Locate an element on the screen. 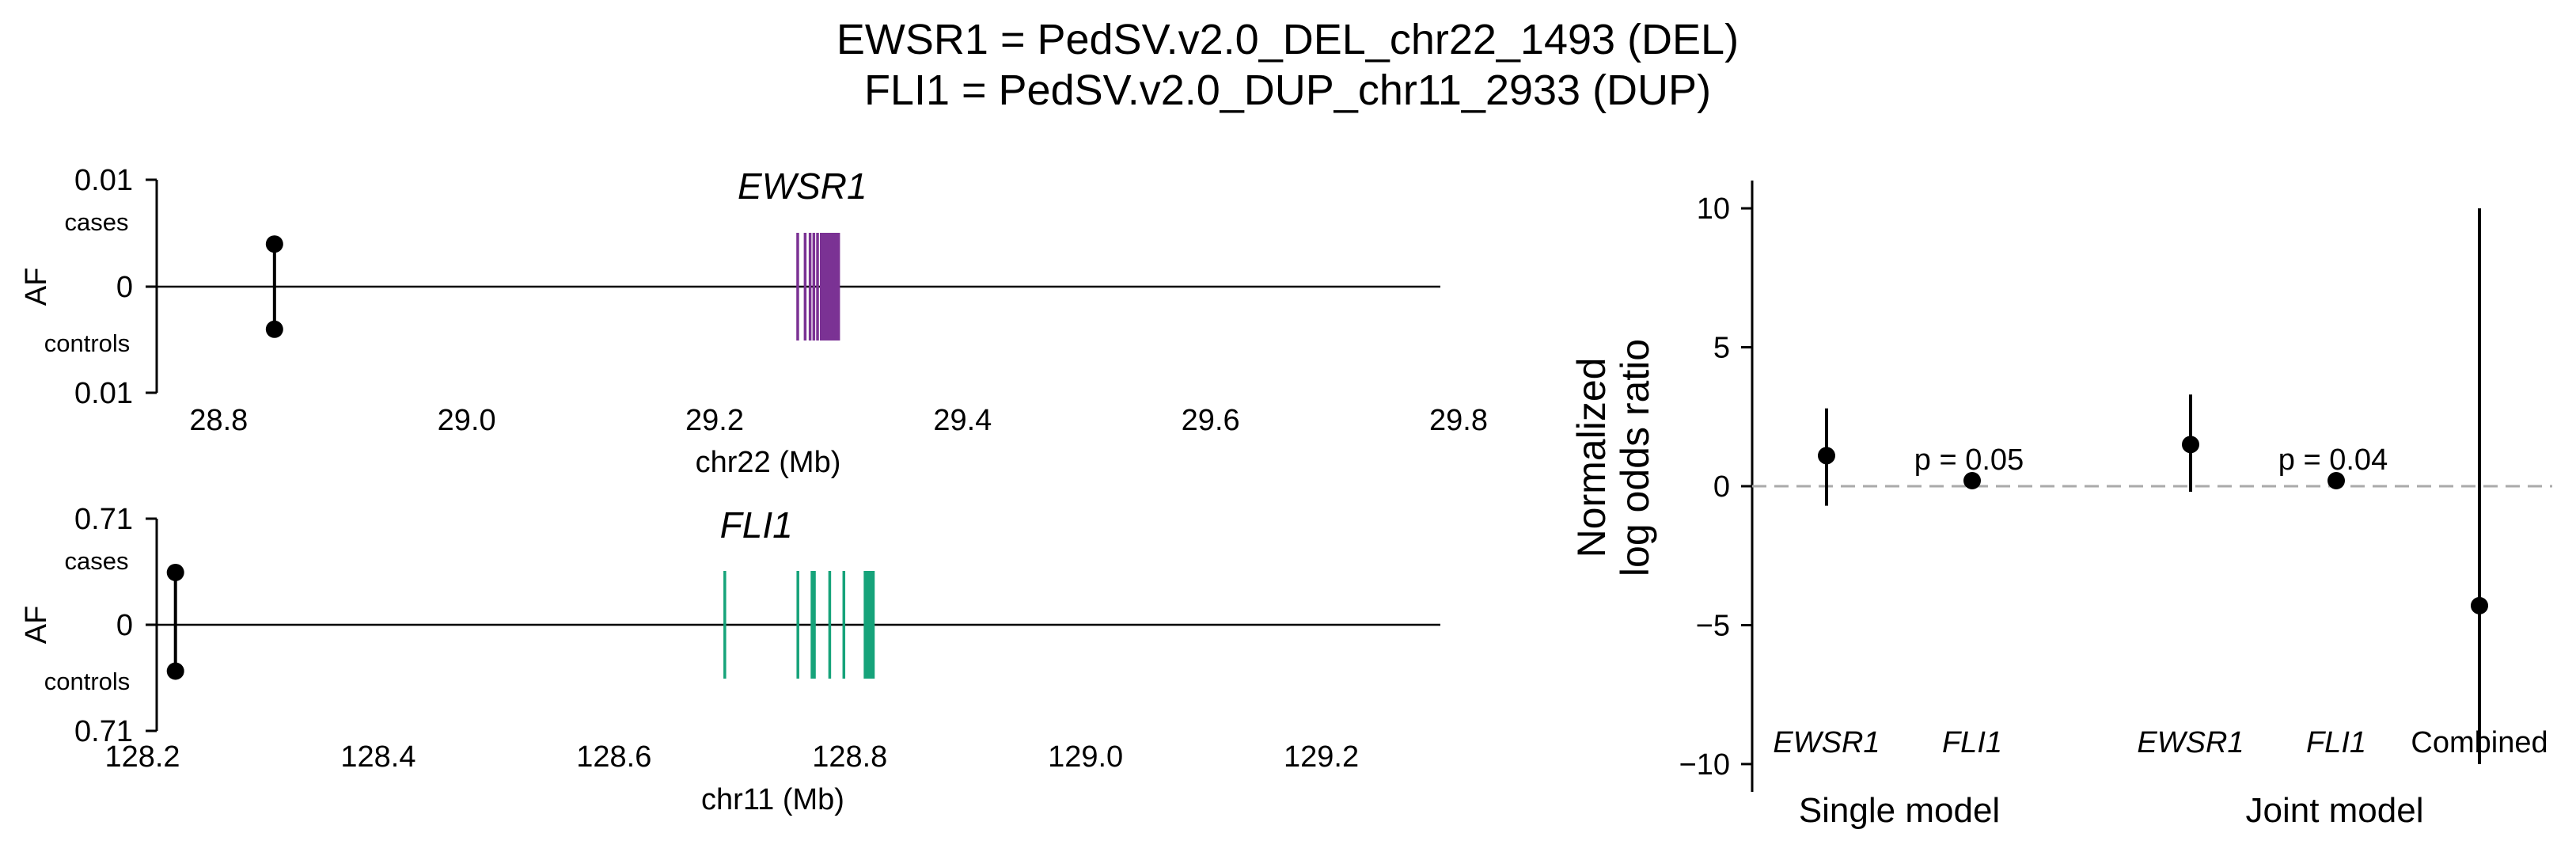  x-tick-label: 29.6 is located at coordinates (1211, 420).